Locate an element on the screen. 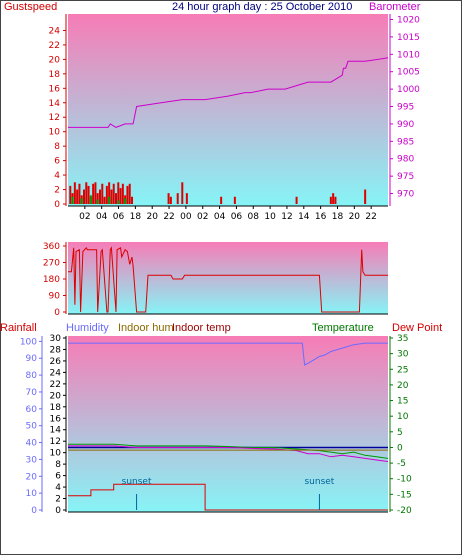 Image resolution: width=462 pixels, height=555 pixels. temperature-axis-tick-label: 10 is located at coordinates (403, 417).